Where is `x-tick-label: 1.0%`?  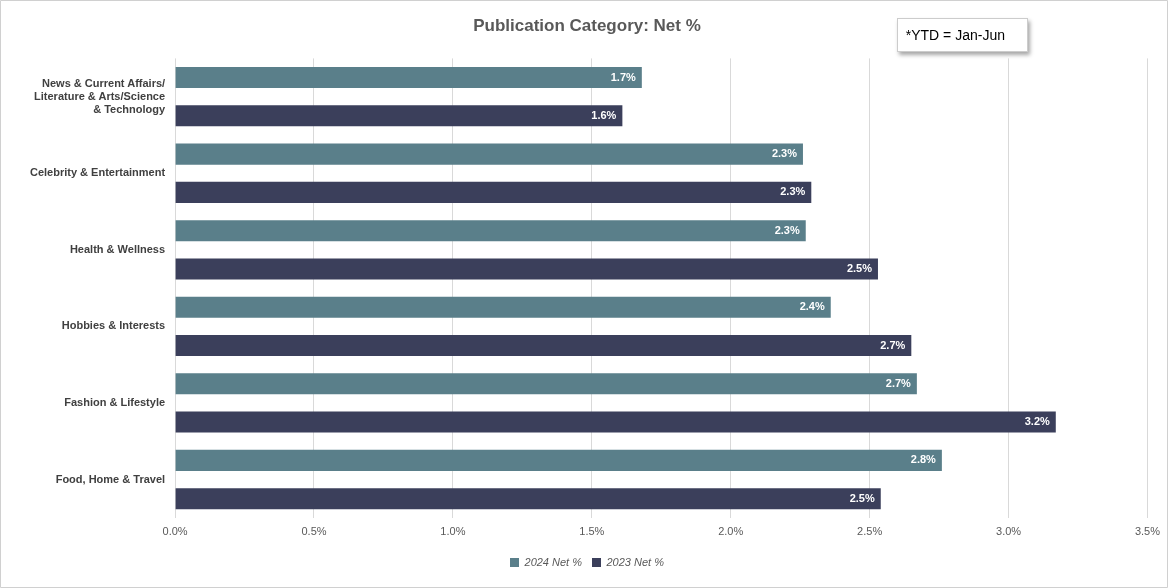
x-tick-label: 1.0% is located at coordinates (453, 531).